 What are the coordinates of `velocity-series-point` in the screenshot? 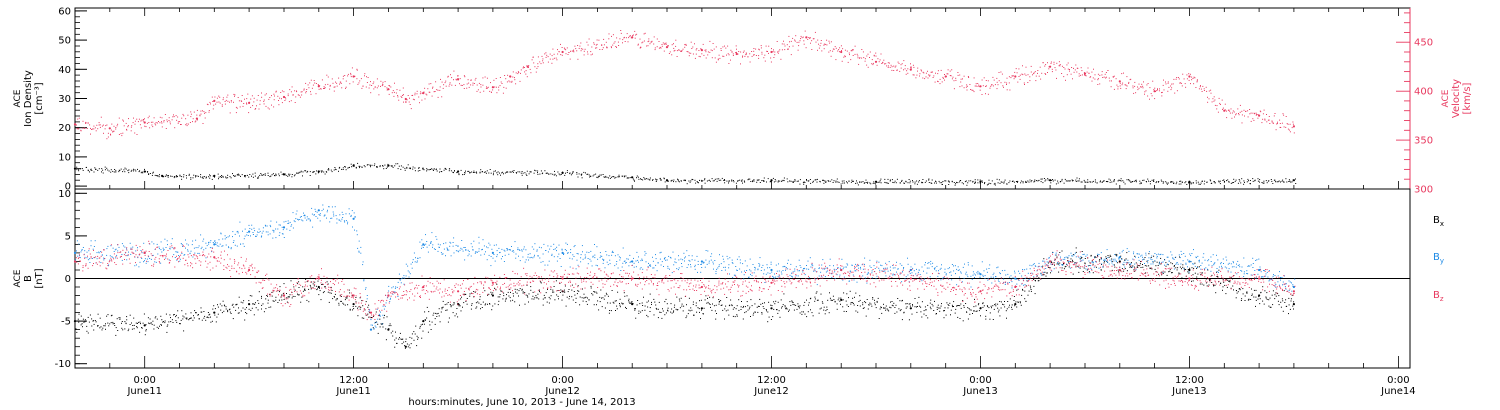 It's located at (841, 52).